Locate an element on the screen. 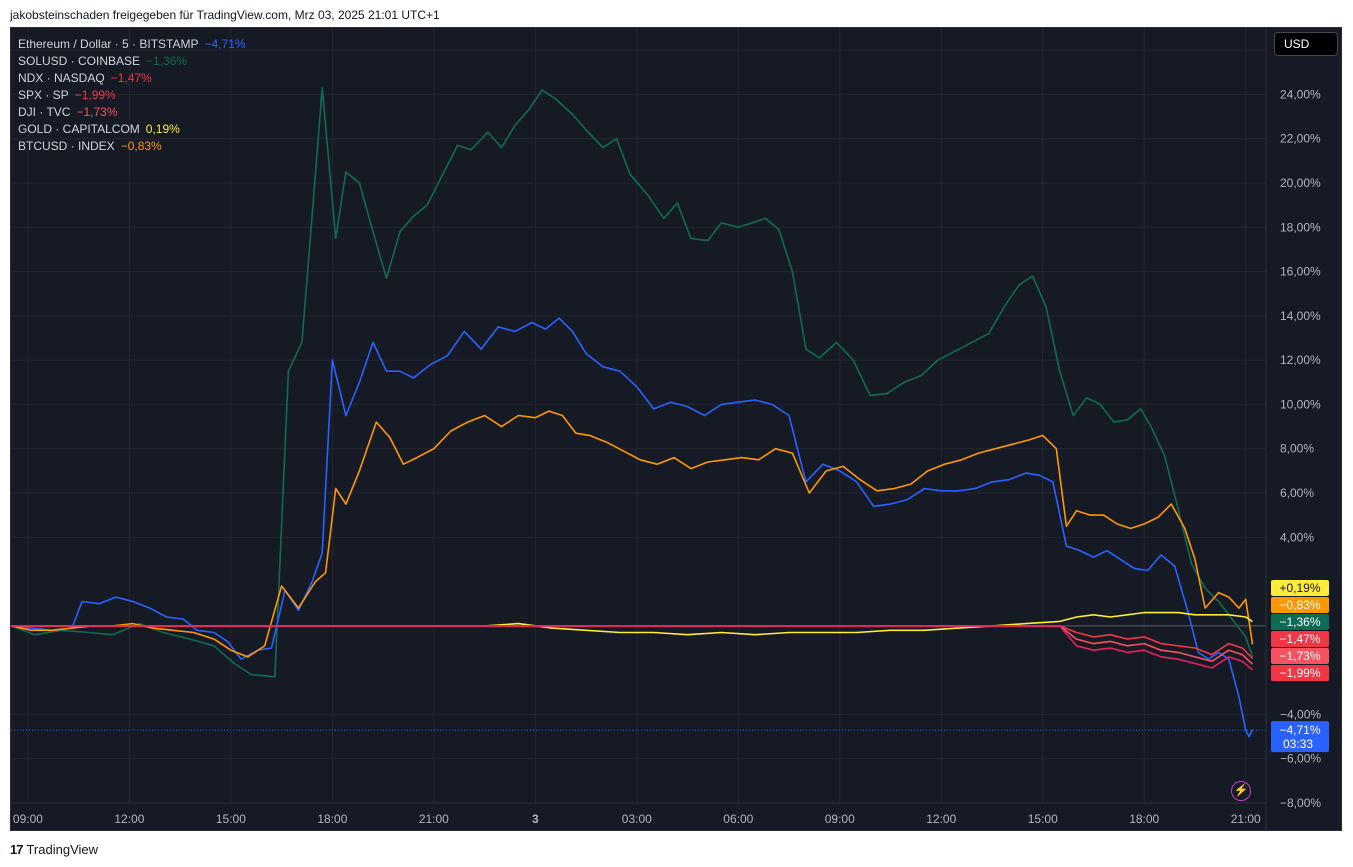 The image size is (1353, 867). legend-label: Ethereum / Dollar · 5 · BITSTAMP is located at coordinates (108, 44).